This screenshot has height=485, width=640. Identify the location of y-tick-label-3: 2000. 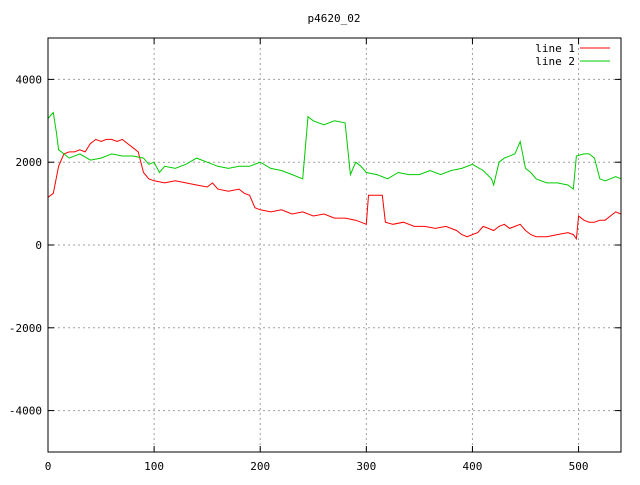
(29, 162).